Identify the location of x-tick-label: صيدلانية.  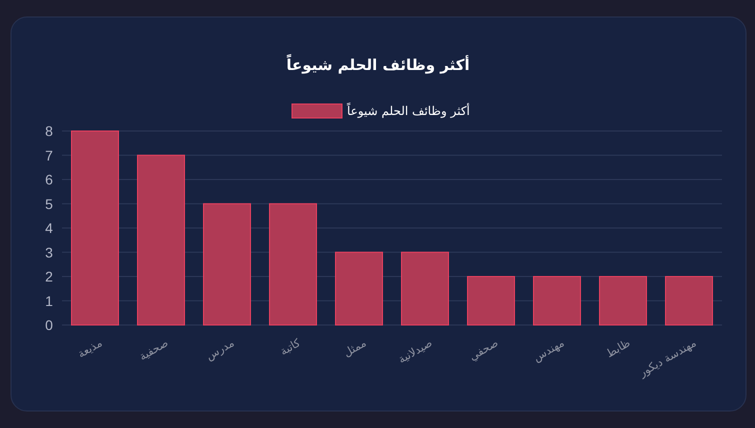
(415, 351).